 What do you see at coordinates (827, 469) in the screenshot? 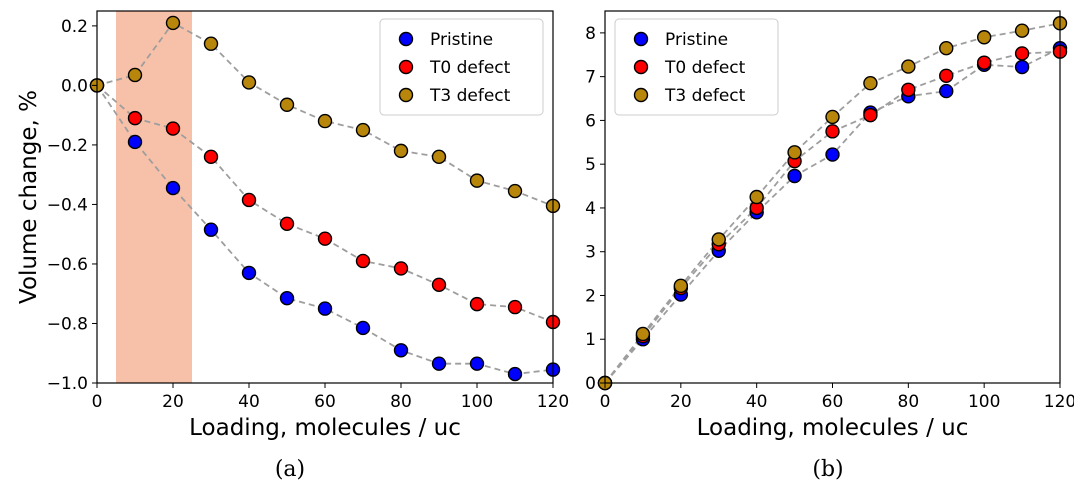
I see `panel-b-caption: (b)` at bounding box center [827, 469].